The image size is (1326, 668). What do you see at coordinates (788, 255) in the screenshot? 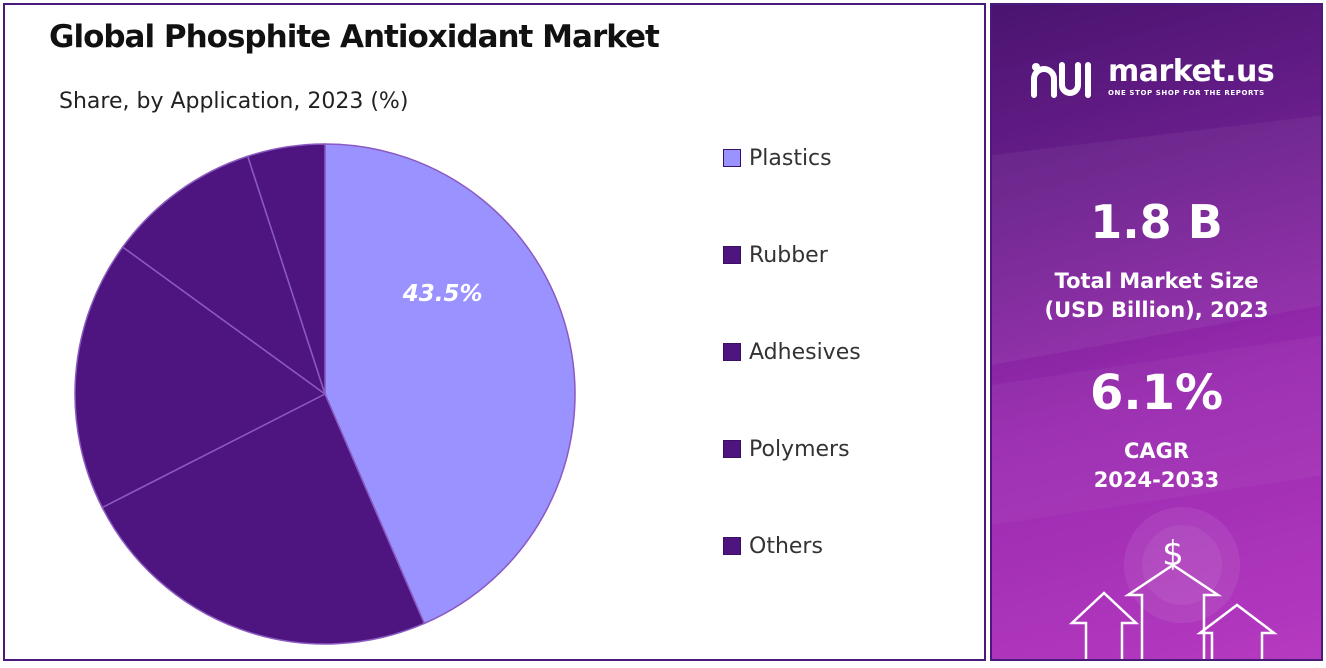
I see `legend-label: Rubber` at bounding box center [788, 255].